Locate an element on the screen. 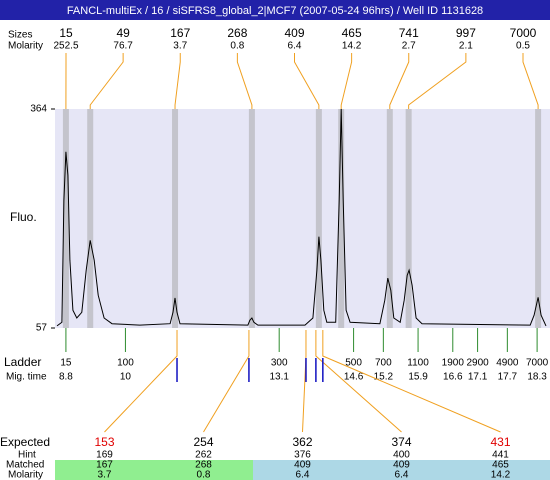 Image resolution: width=550 pixels, height=480 pixels. ladder-time: 15.9 is located at coordinates (418, 377).